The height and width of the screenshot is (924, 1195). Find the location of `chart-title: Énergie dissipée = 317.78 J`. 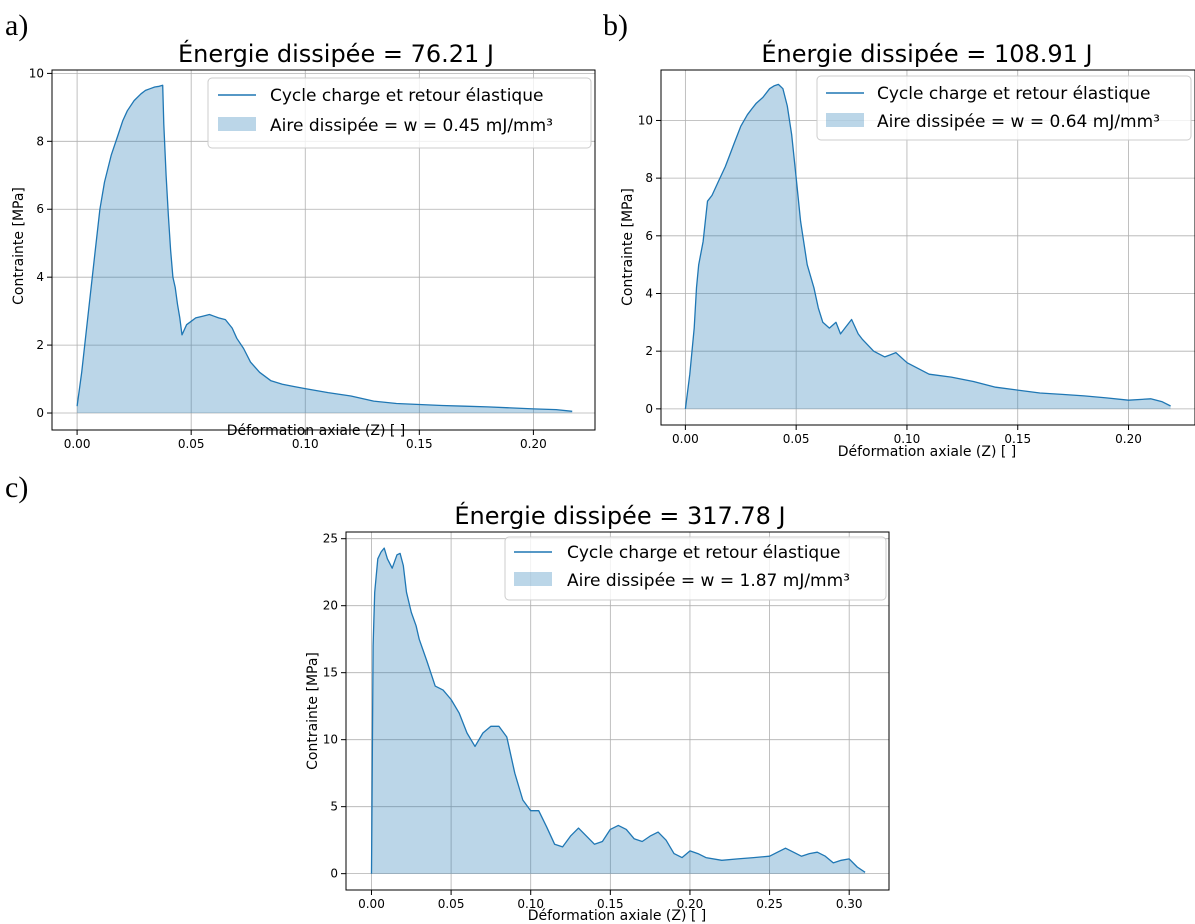

chart-title: Énergie dissipée = 317.78 J is located at coordinates (619, 515).